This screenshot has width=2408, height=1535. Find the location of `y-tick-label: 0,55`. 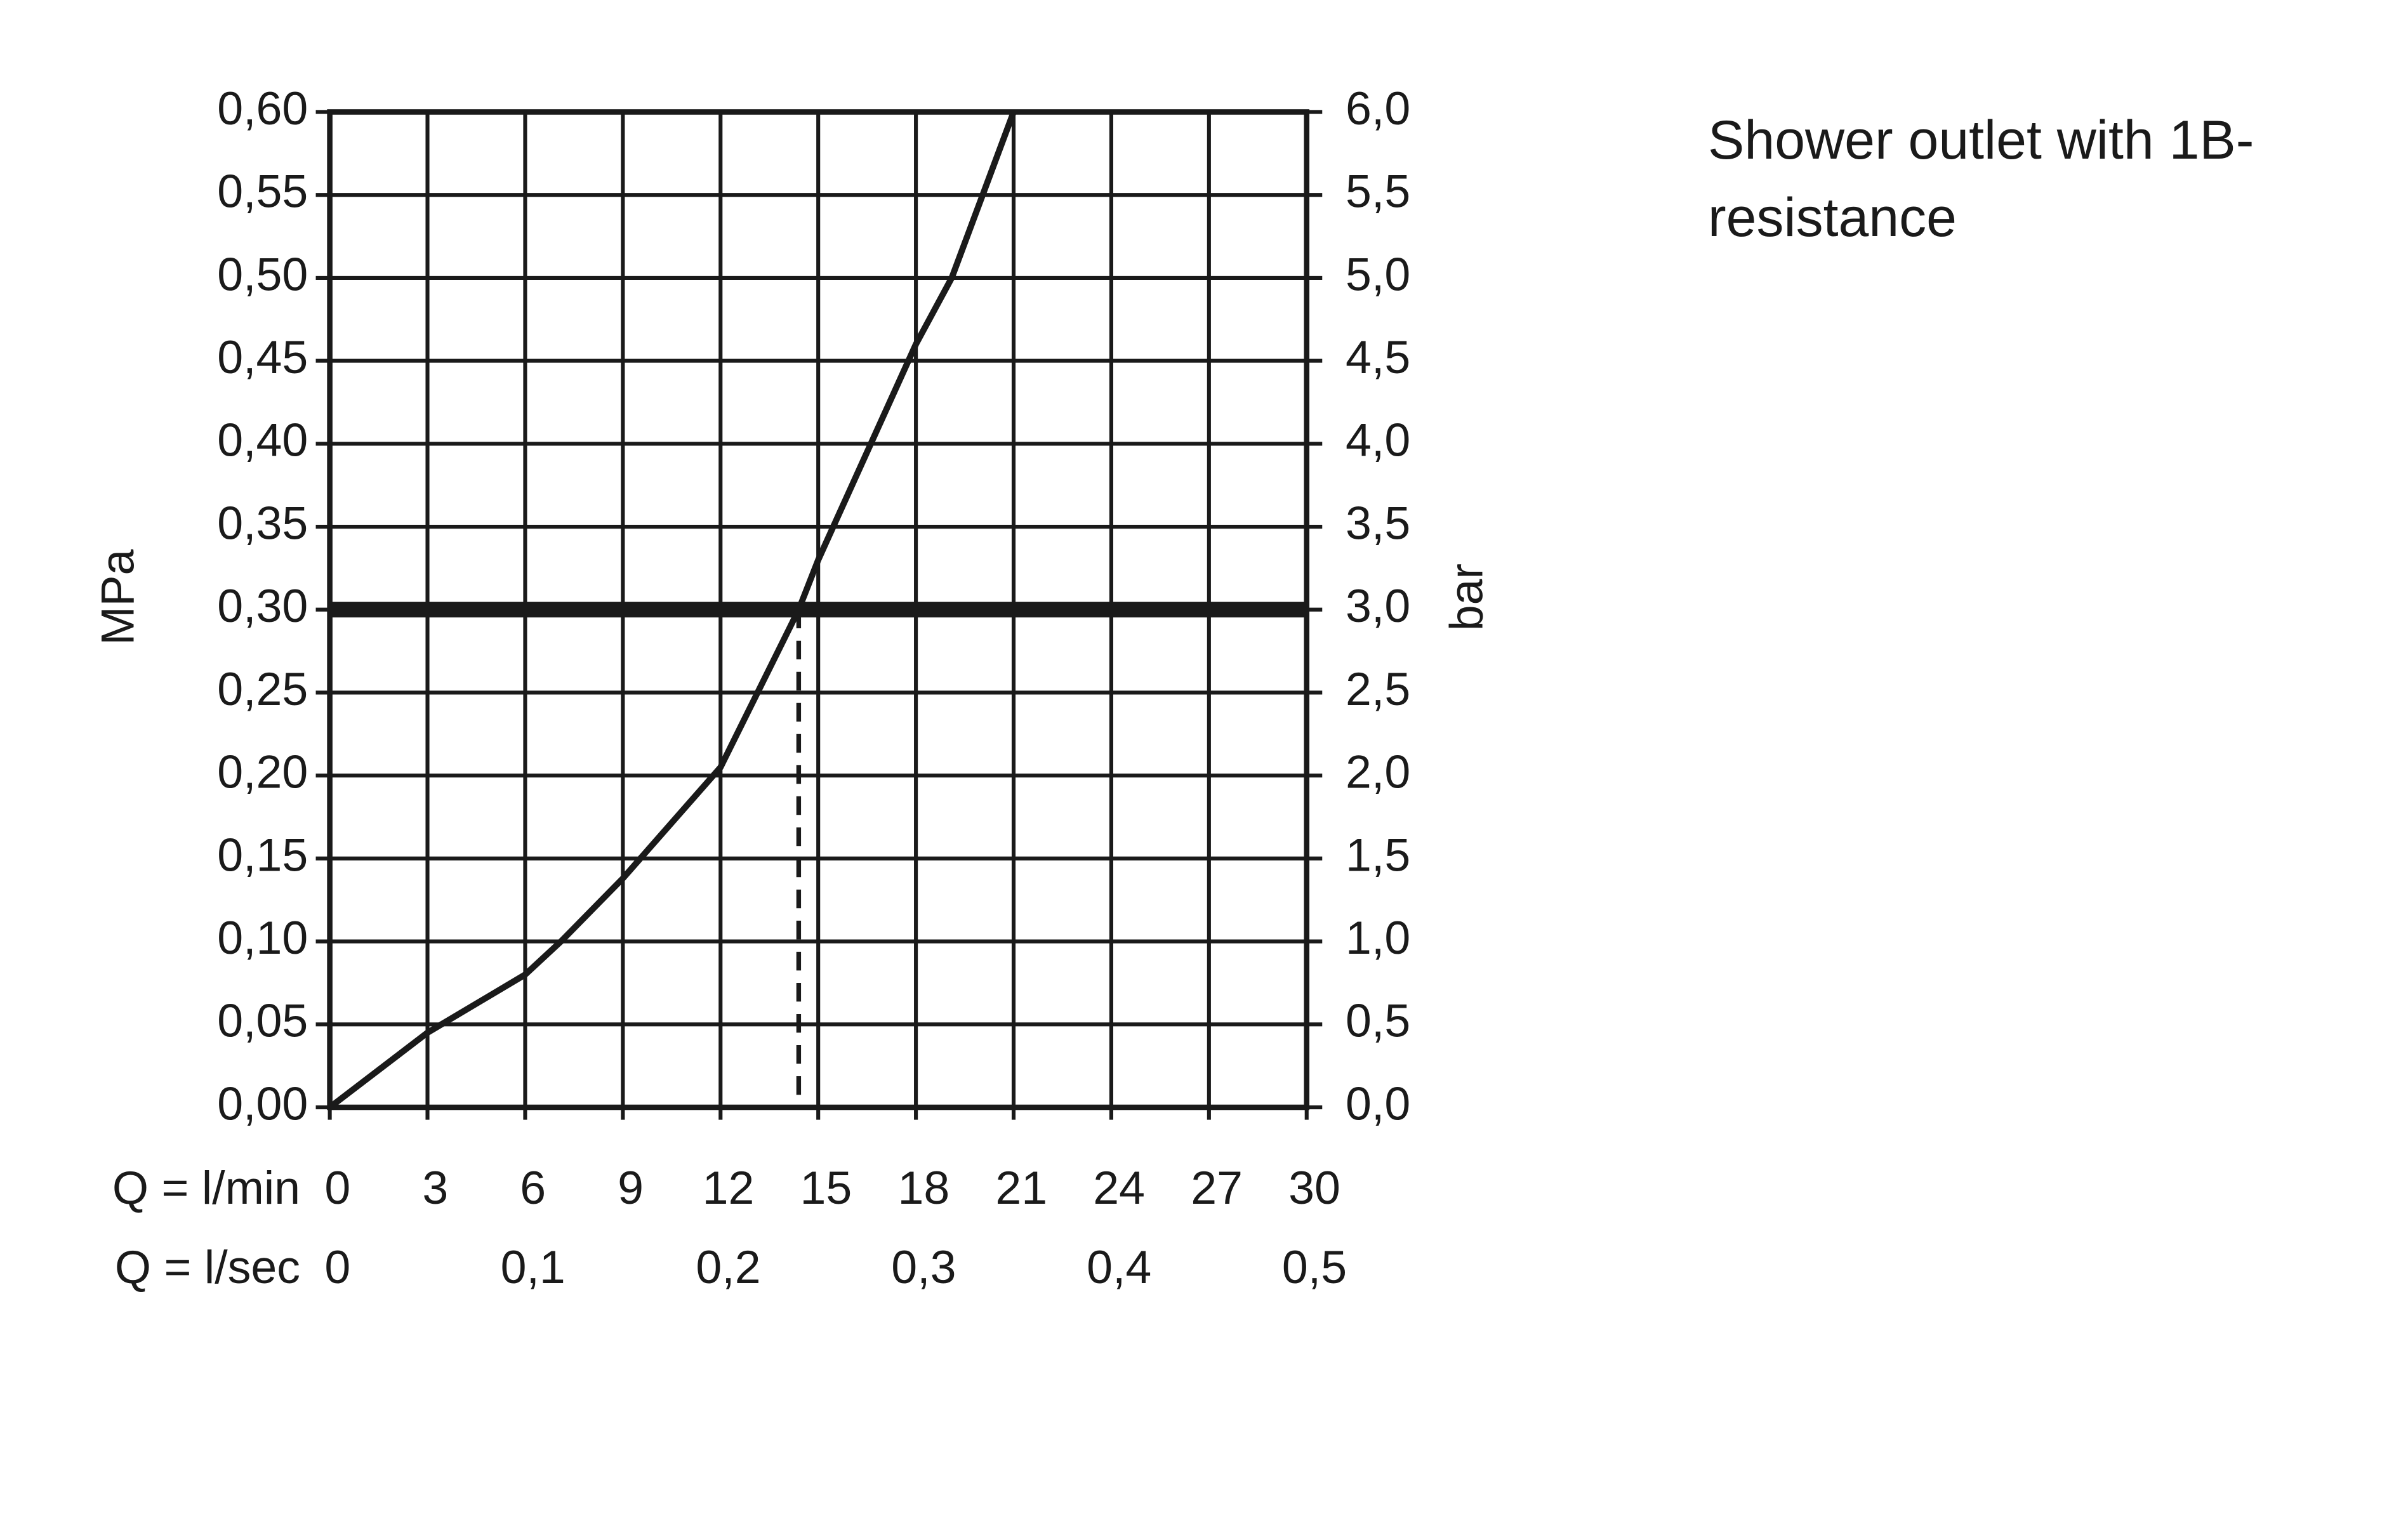

y-tick-label: 0,55 is located at coordinates (262, 191).